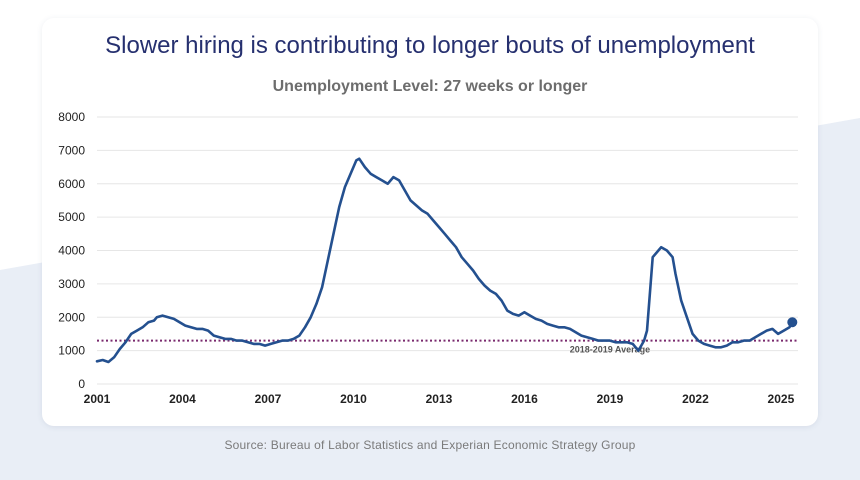  I want to click on y-tick-label-1000: 1000, so click(71, 351).